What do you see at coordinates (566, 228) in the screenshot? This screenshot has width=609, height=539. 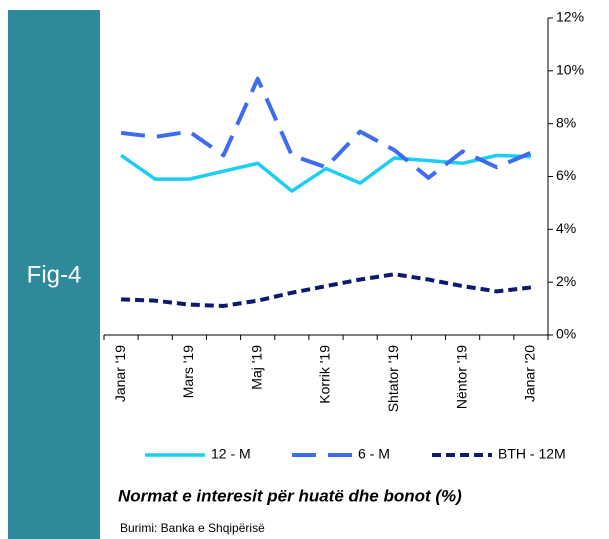 I see `y-tick-label: 4%` at bounding box center [566, 228].